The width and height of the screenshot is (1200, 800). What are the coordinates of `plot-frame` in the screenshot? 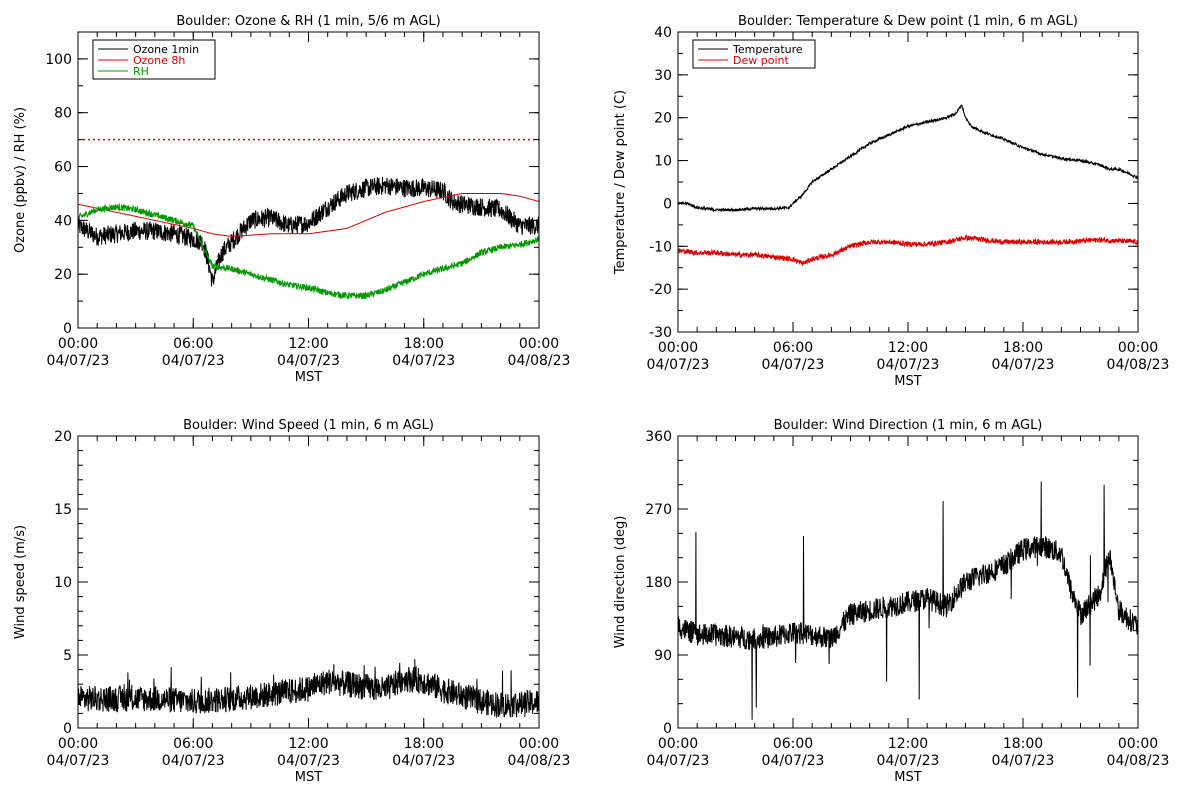 It's located at (908, 182).